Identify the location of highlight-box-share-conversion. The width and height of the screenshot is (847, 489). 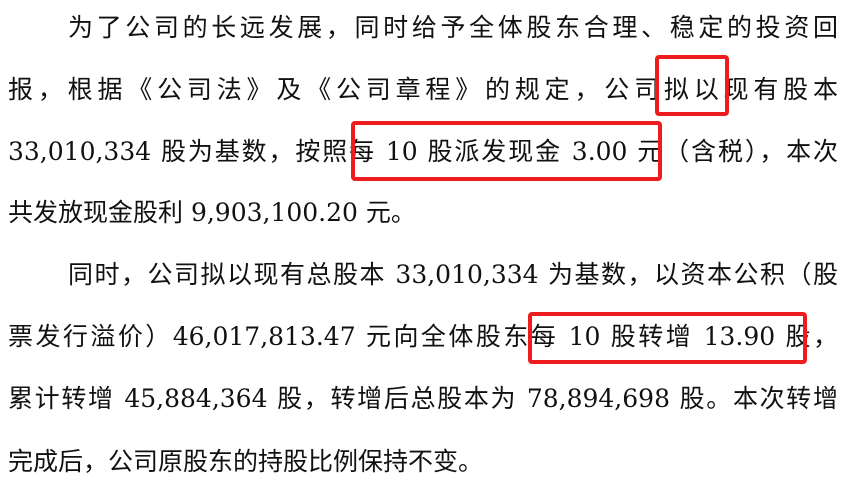
(667, 338).